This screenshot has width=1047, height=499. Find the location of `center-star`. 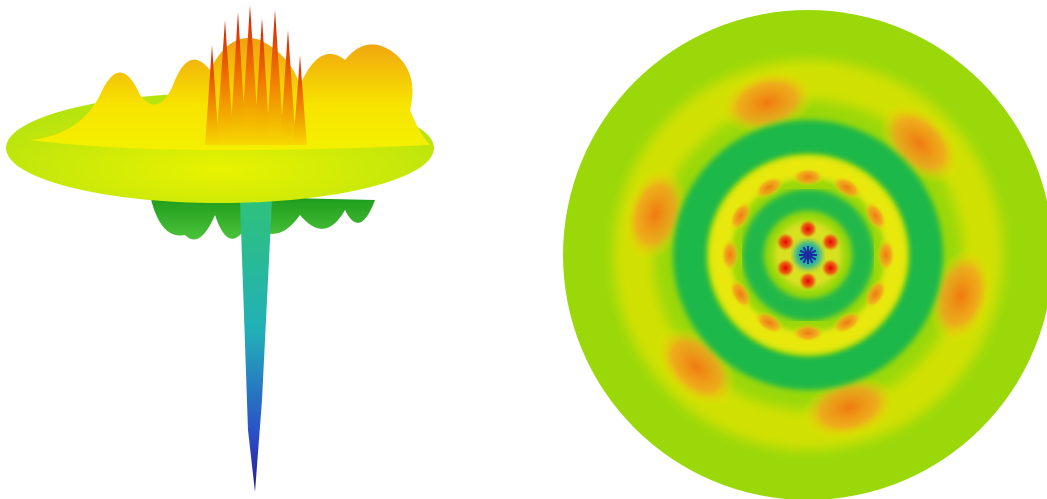

center-star is located at coordinates (808, 255).